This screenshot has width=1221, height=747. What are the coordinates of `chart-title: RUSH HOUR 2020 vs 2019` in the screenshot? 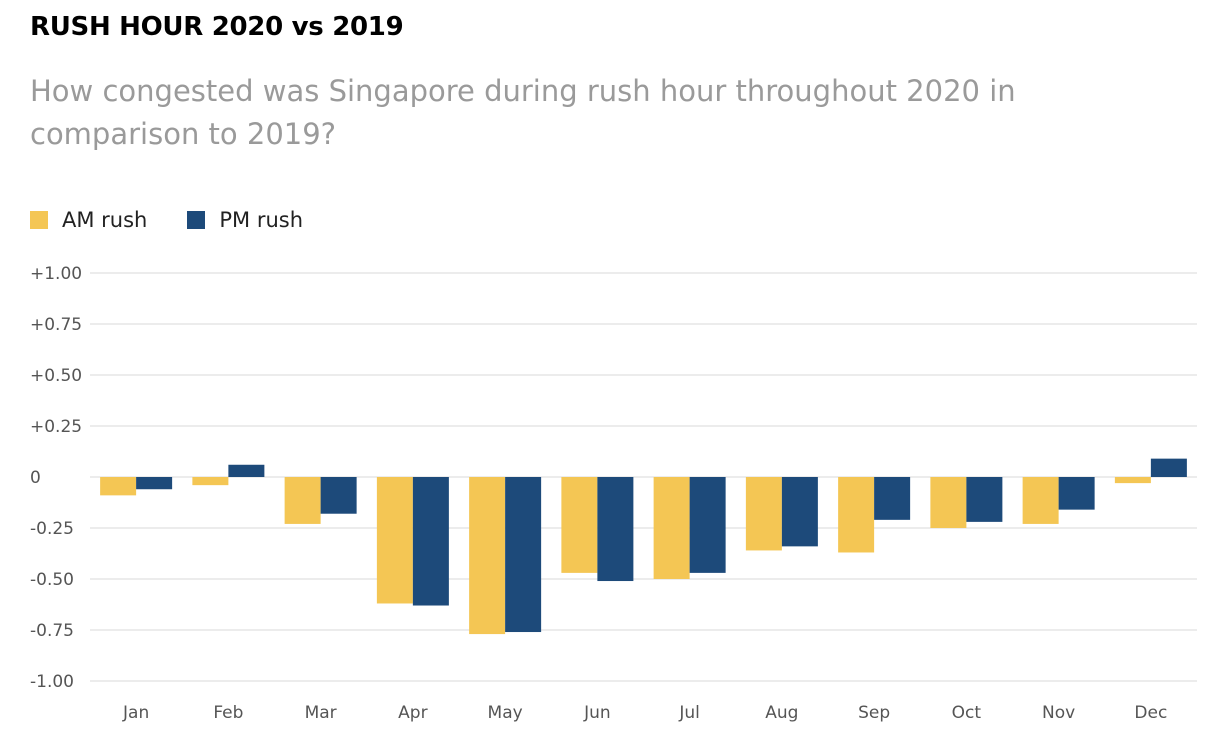 It's located at (217, 27).